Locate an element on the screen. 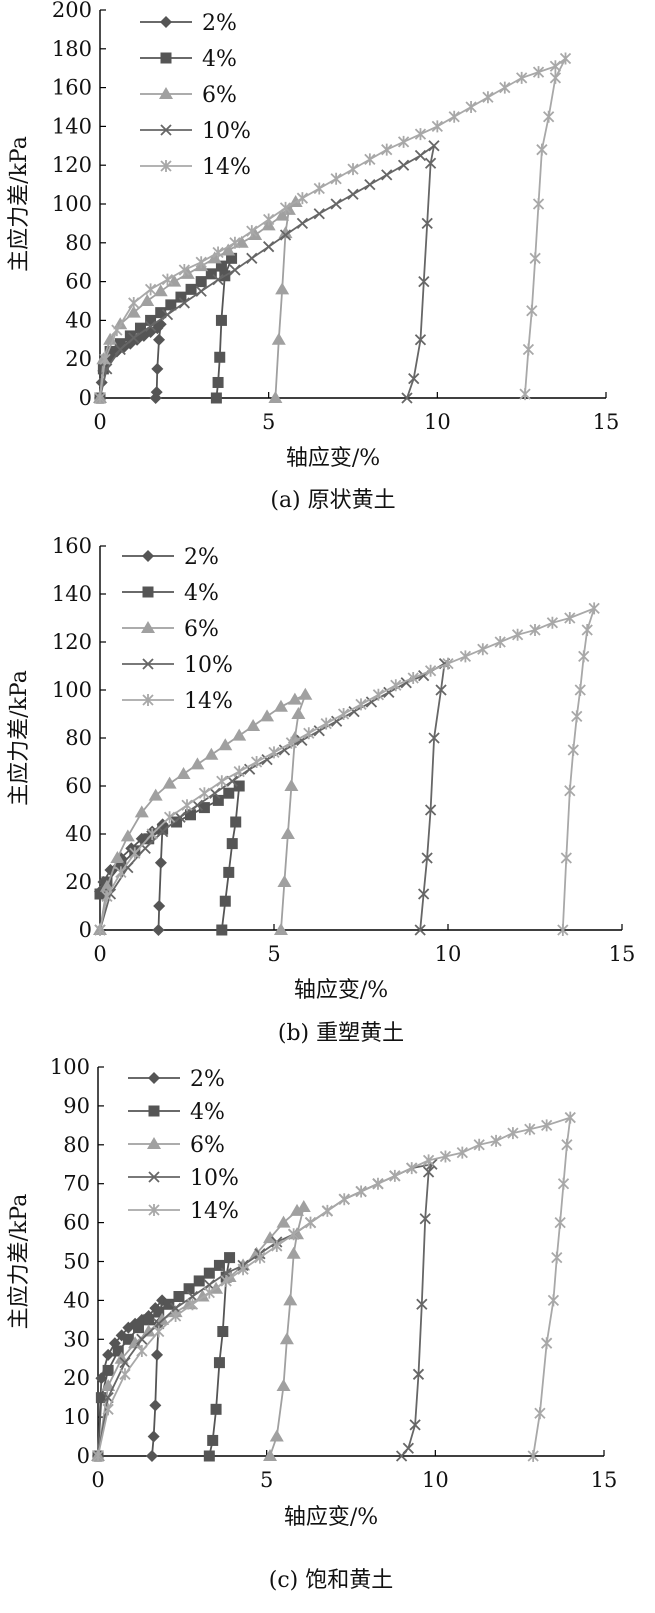 The width and height of the screenshot is (655, 1613). legend-entry: 4% is located at coordinates (176, 1112).